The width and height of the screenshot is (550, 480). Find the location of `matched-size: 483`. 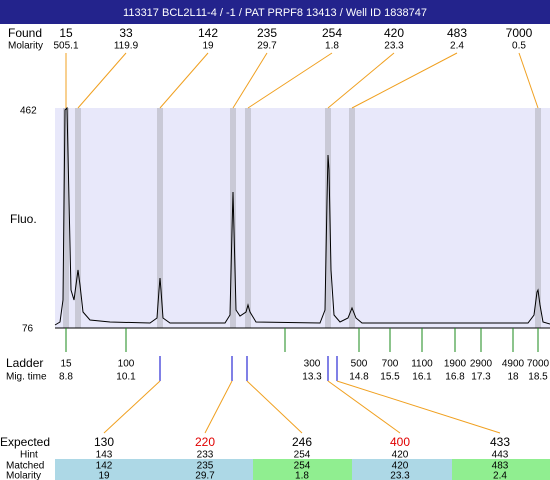

matched-size: 483 is located at coordinates (500, 466).